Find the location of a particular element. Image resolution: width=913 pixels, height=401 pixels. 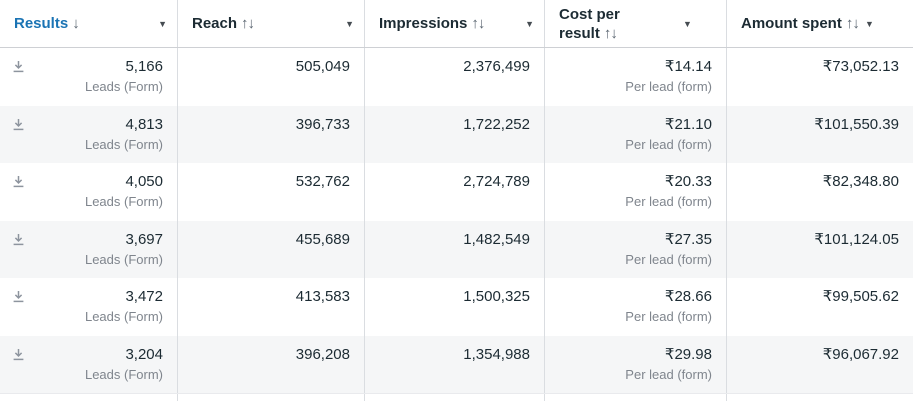

column-header-amount-spent: Amount spent ↑↓ ▼ is located at coordinates (820, 23).